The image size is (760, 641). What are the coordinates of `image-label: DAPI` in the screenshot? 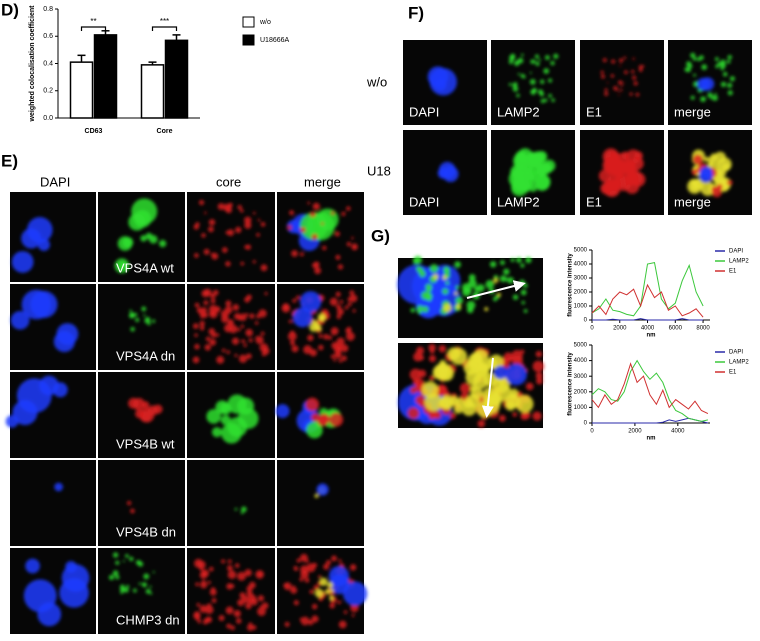 It's located at (424, 201).